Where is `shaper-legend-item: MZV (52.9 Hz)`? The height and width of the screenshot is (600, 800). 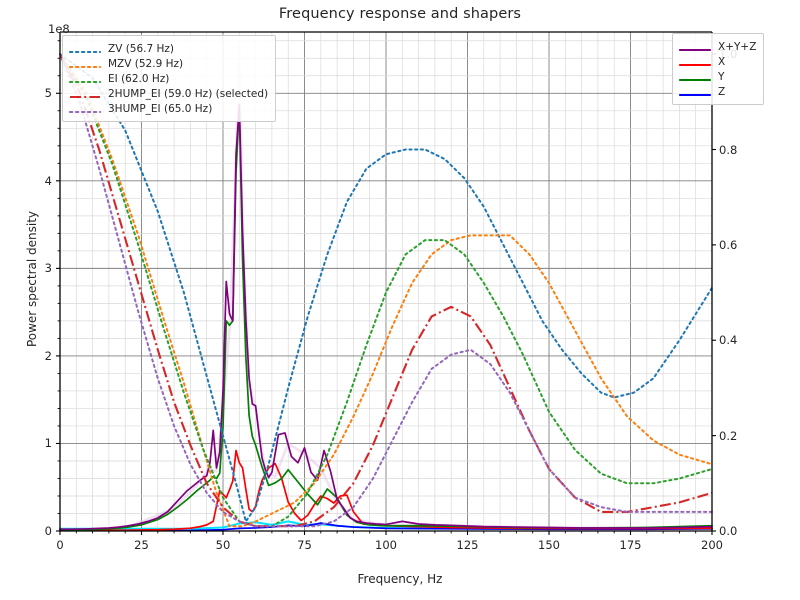
shaper-legend-item: MZV (52.9 Hz) is located at coordinates (168, 63).